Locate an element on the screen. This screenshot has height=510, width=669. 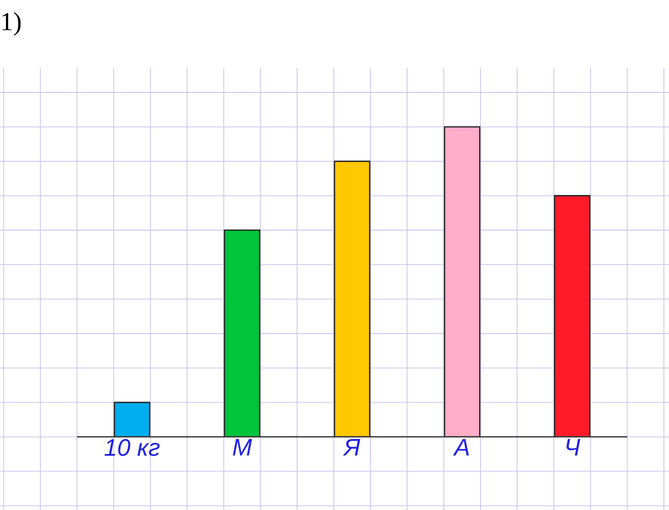
x-tick-label: 10 кг is located at coordinates (132, 447).